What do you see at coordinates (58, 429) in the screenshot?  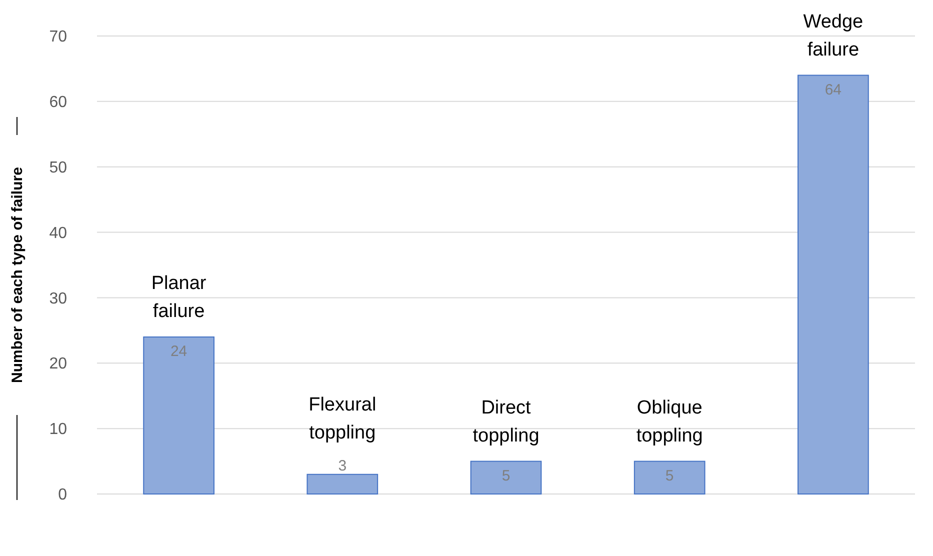 I see `y-tick-label: 10` at bounding box center [58, 429].